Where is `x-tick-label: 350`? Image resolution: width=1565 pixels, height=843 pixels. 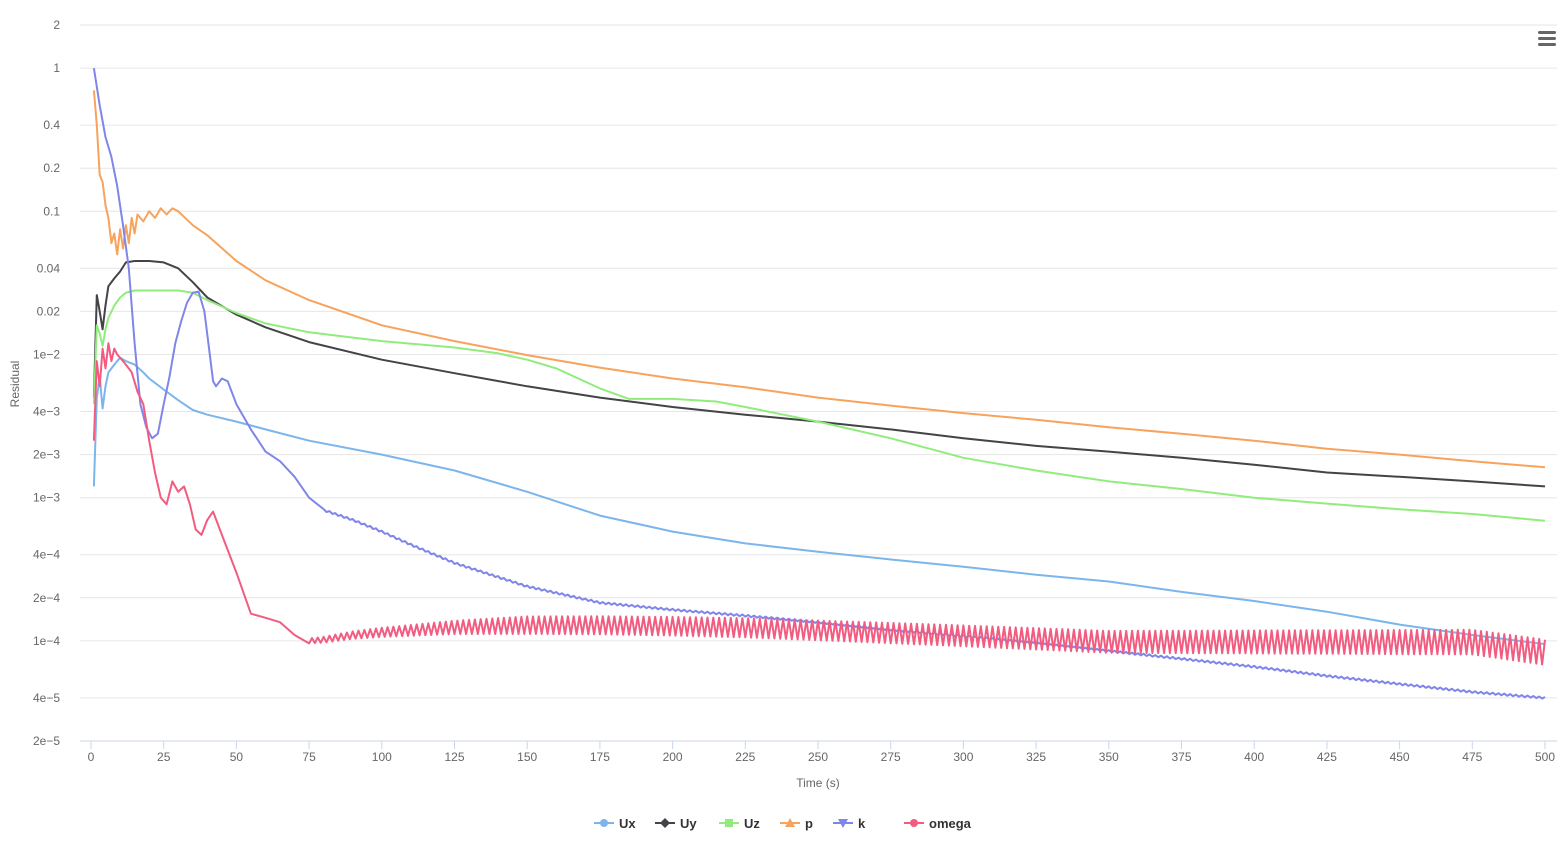
x-tick-label: 350 is located at coordinates (1109, 757).